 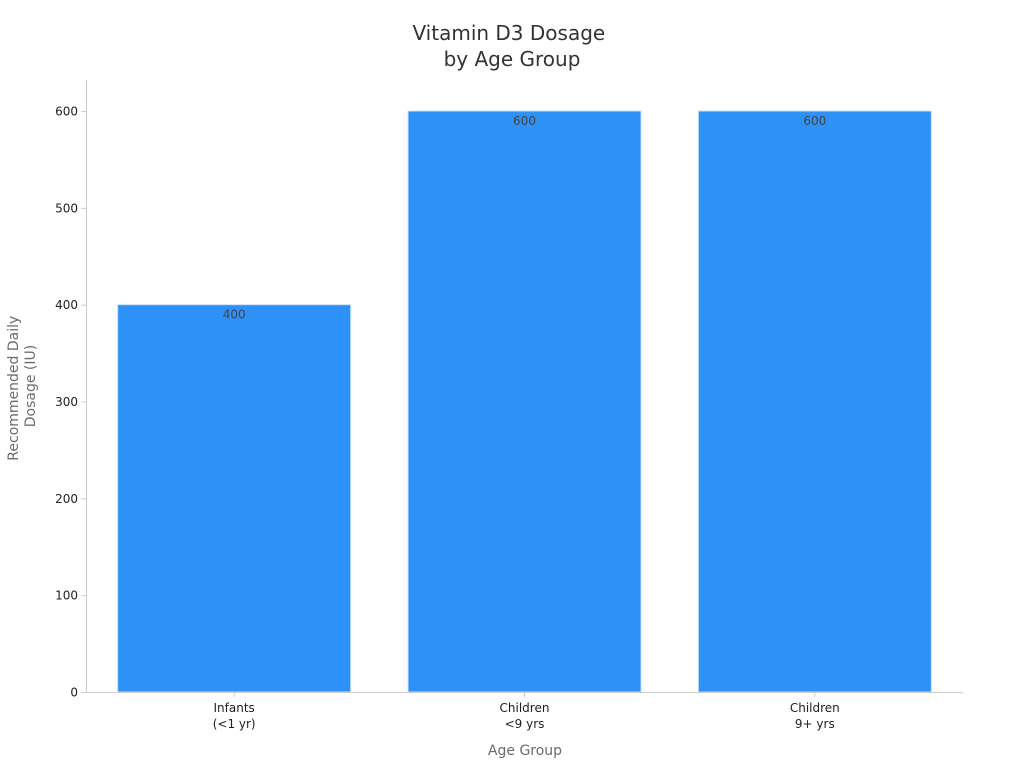 What do you see at coordinates (511, 46) in the screenshot?
I see `chart-title: Vitamin D3 Dosage by Age Group` at bounding box center [511, 46].